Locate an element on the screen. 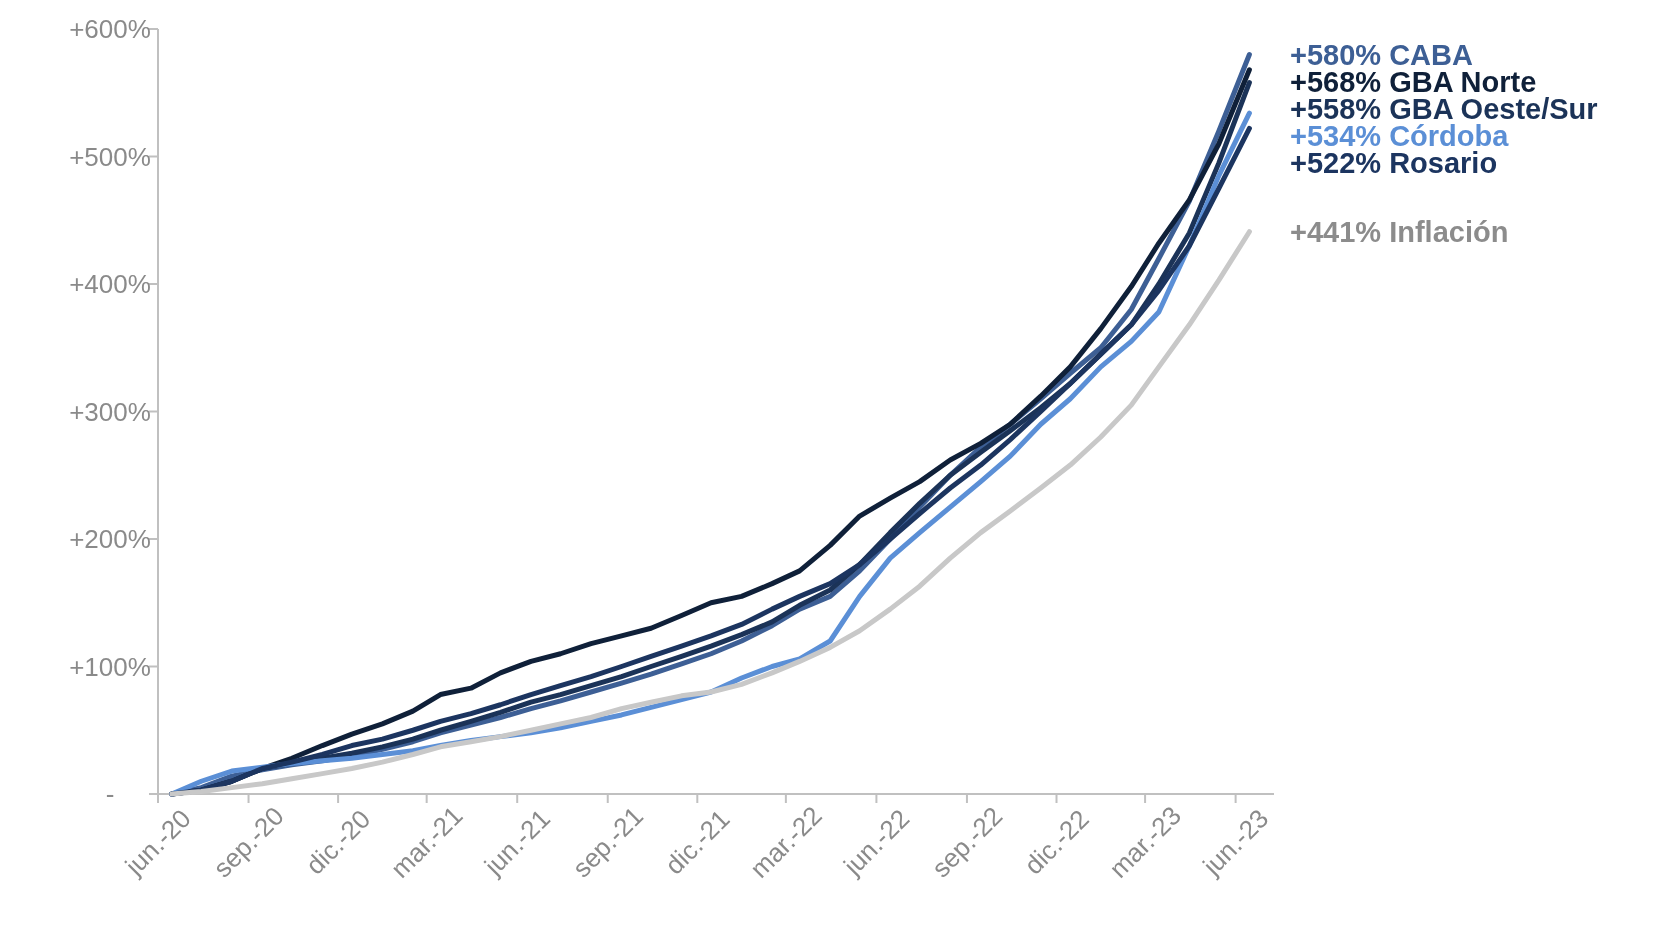 The image size is (1654, 926). y-tick-label: +200% is located at coordinates (110, 539).